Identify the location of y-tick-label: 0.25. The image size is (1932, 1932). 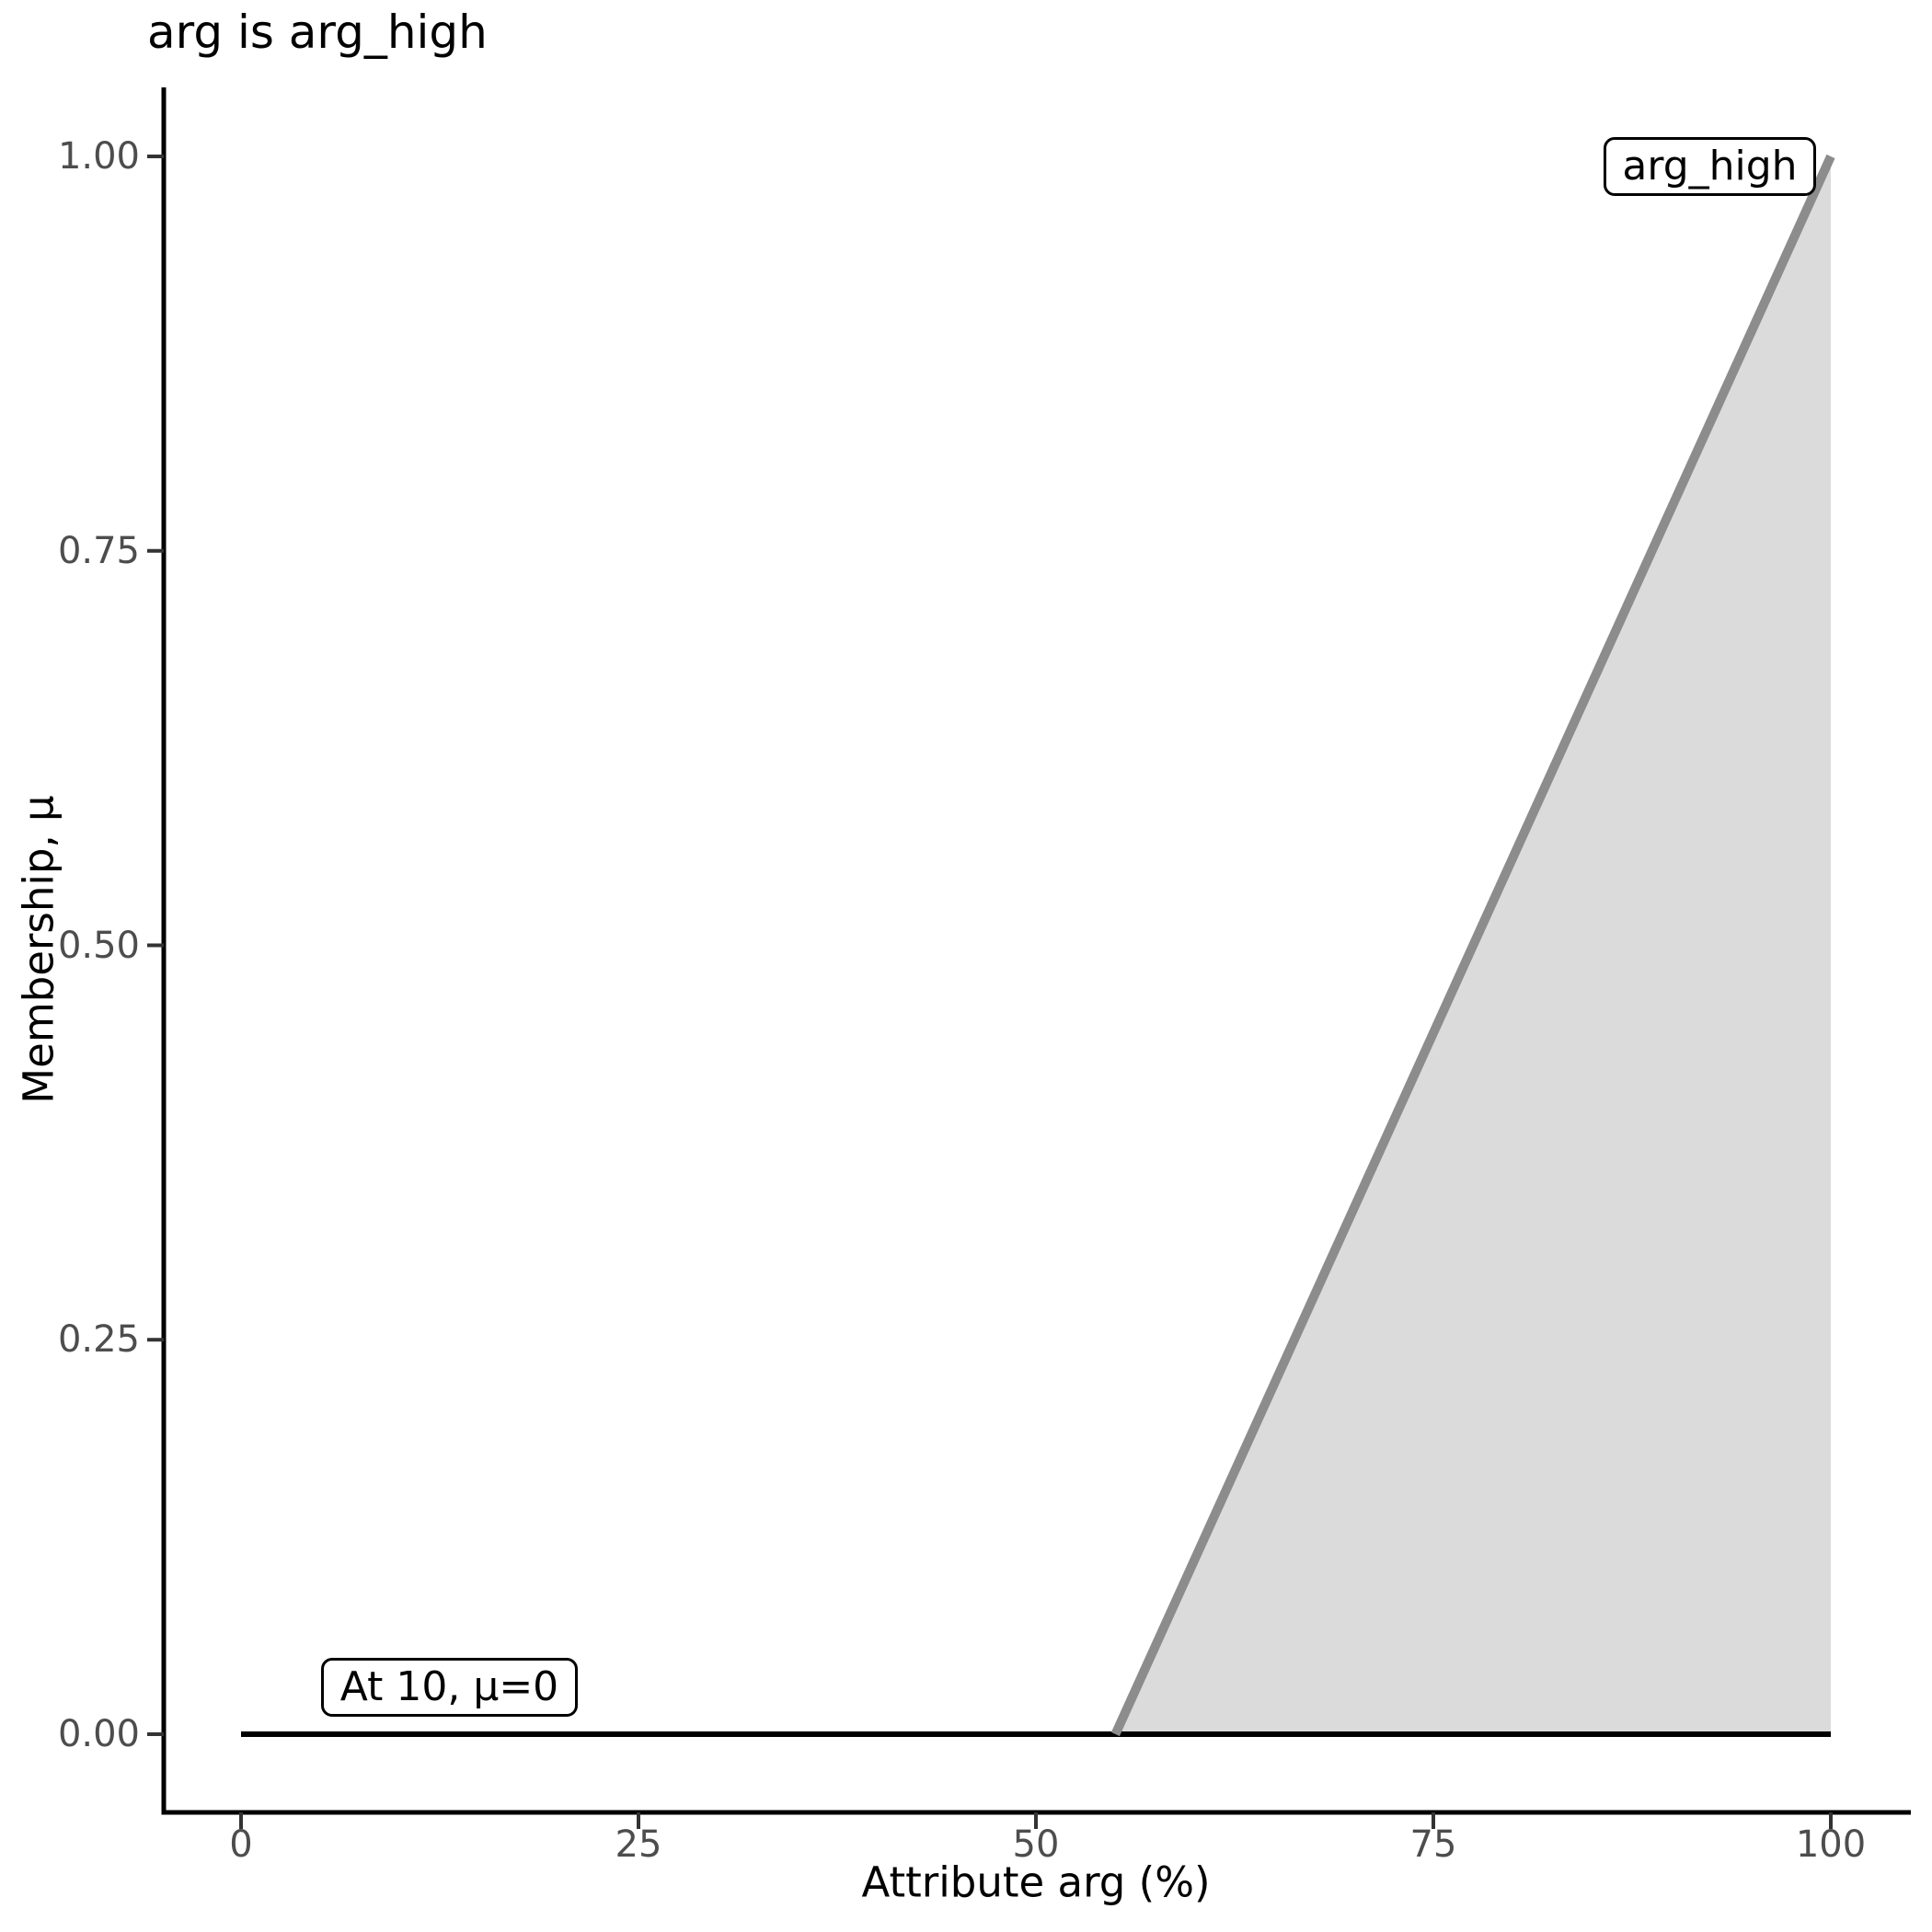
(98, 1340).